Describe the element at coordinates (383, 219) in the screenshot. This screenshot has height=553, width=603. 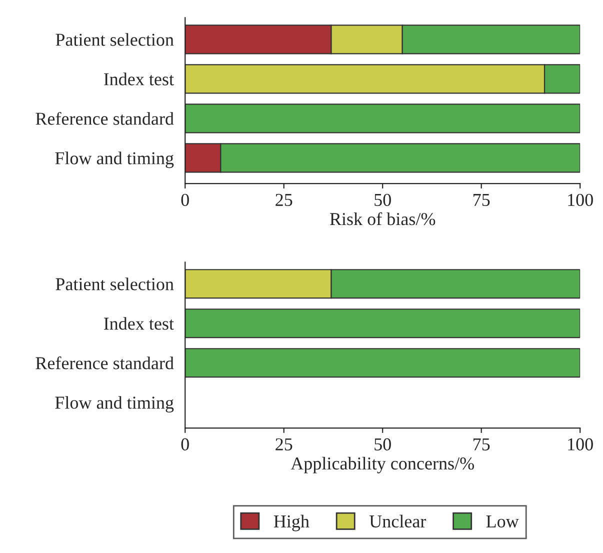
I see `x-axis-title: Risk of bias/%` at that location.